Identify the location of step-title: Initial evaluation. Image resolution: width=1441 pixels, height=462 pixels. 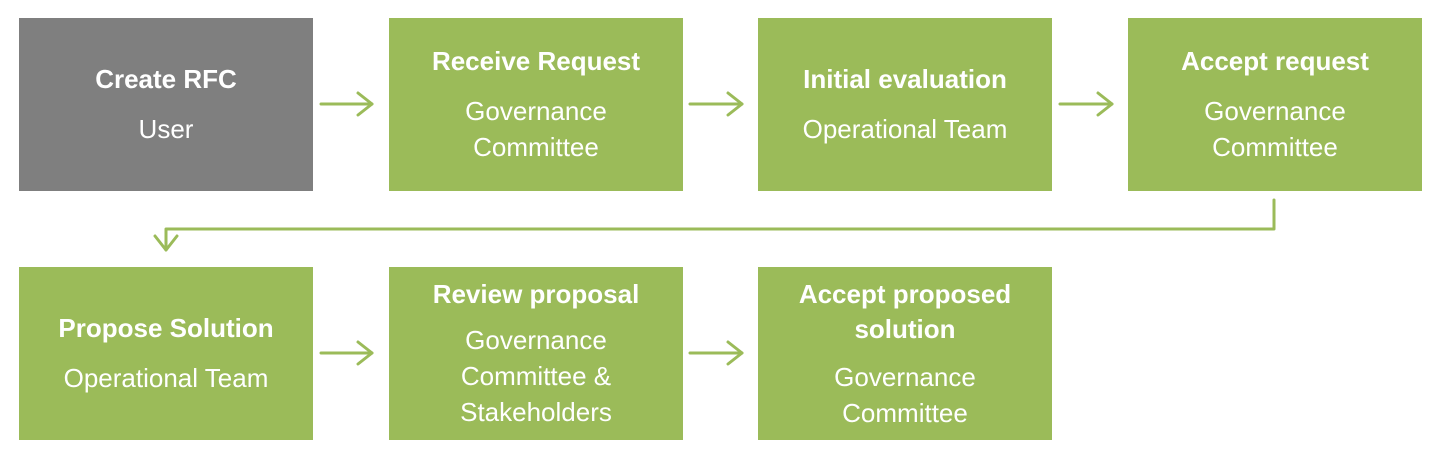
(905, 79).